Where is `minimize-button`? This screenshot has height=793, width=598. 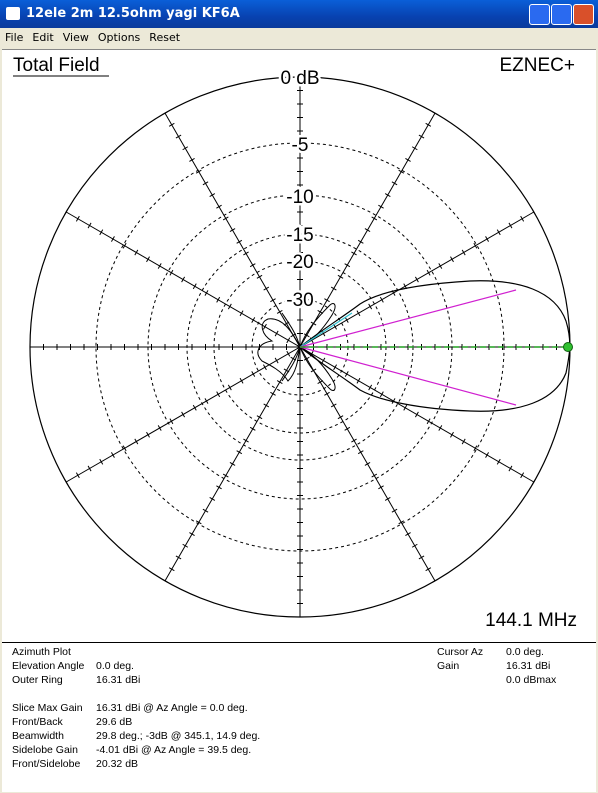 minimize-button is located at coordinates (539, 14).